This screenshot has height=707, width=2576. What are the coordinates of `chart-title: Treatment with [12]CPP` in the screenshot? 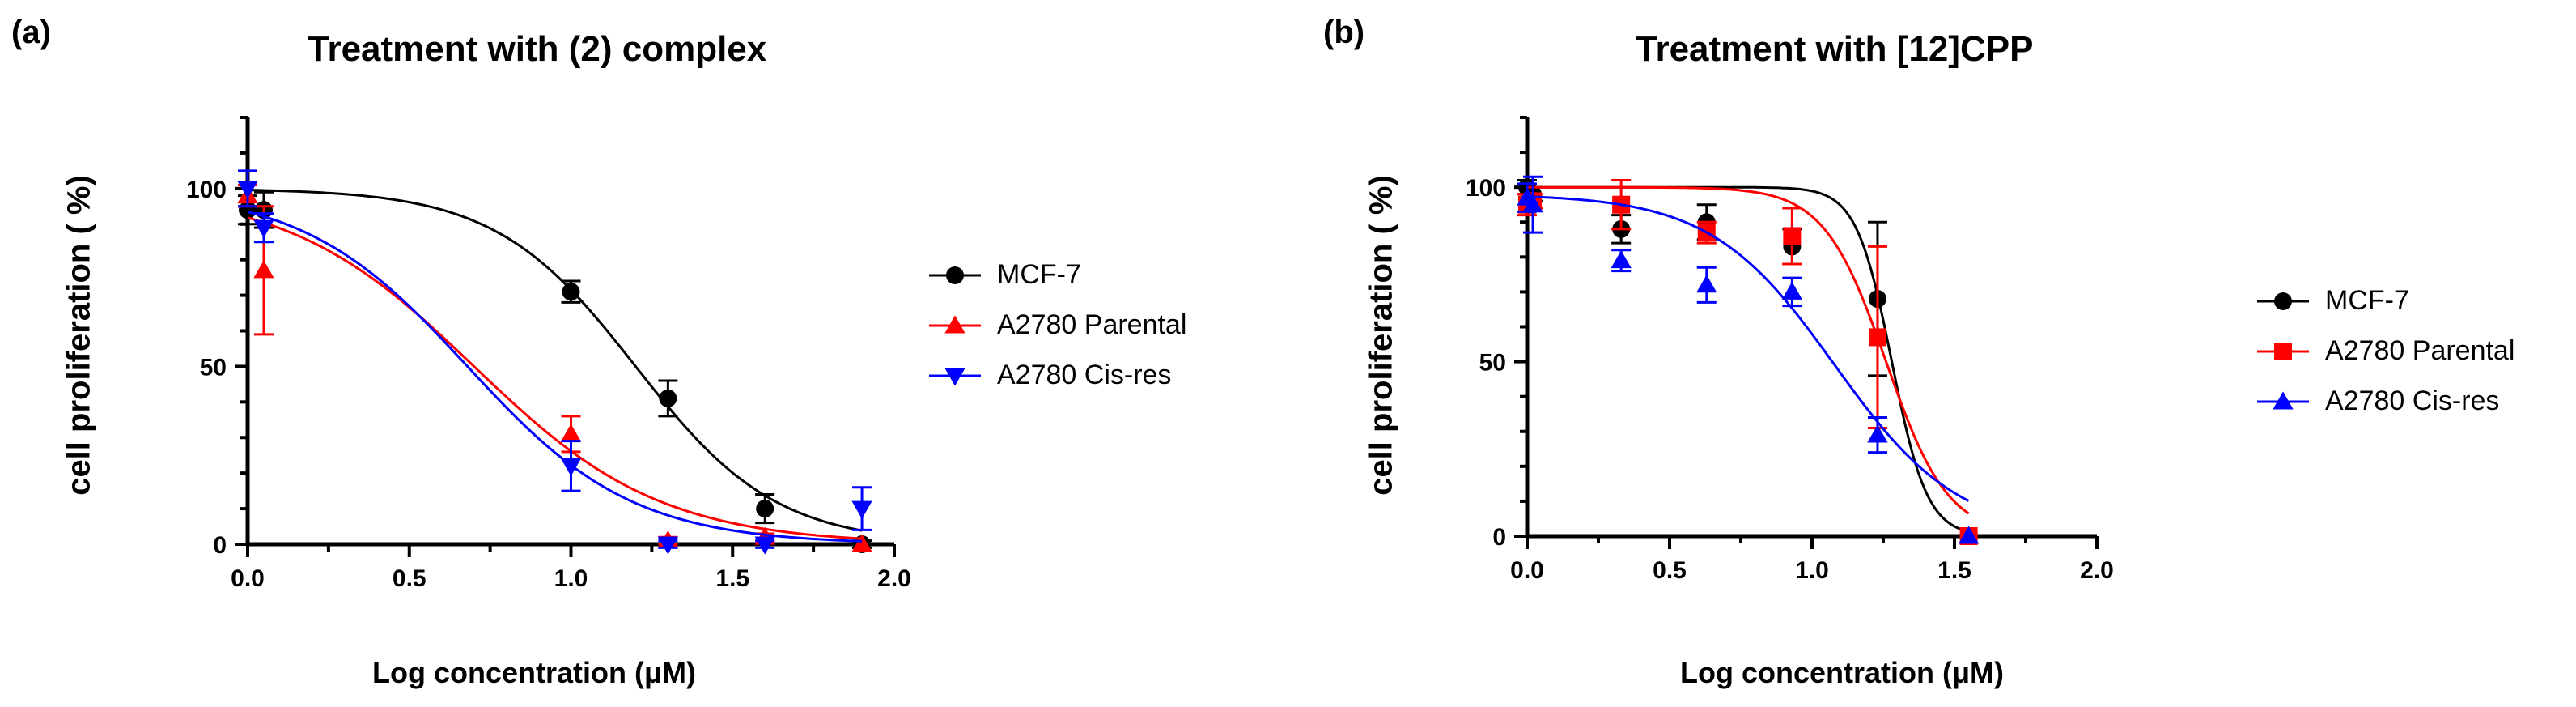 It's located at (1835, 49).